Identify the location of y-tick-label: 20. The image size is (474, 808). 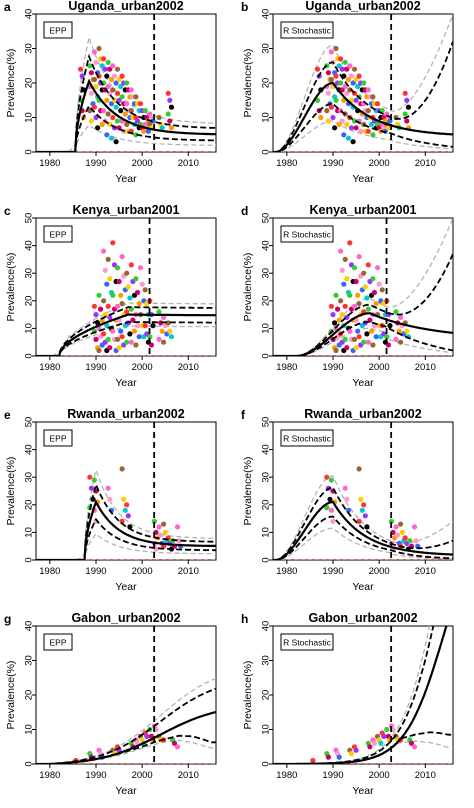
(29, 505).